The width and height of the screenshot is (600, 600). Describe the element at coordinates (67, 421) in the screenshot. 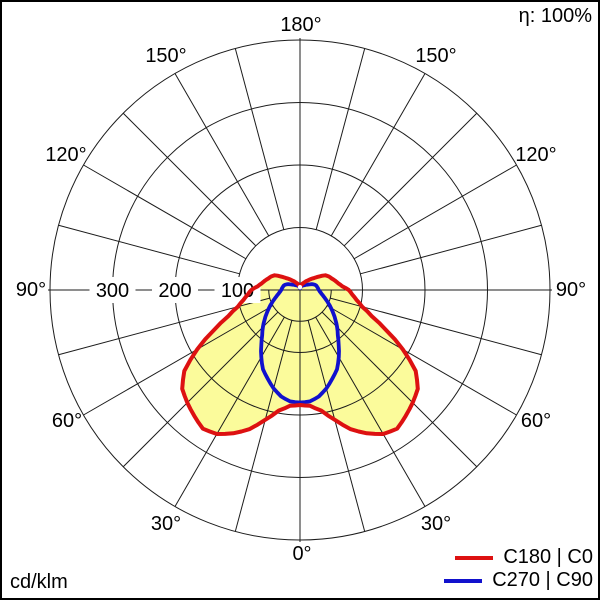

I see `gamma-label-60-left: 60°` at that location.